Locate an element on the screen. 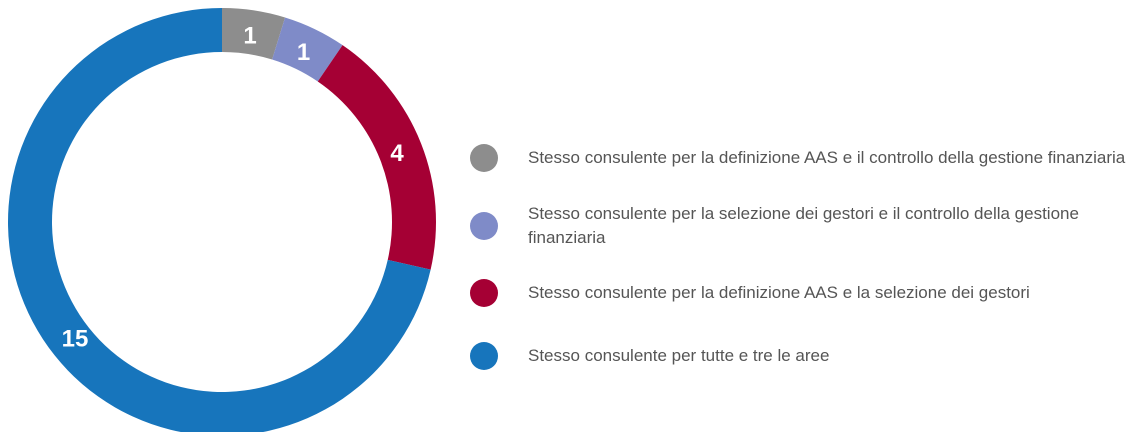 The height and width of the screenshot is (432, 1138). value-label: 4 is located at coordinates (397, 153).